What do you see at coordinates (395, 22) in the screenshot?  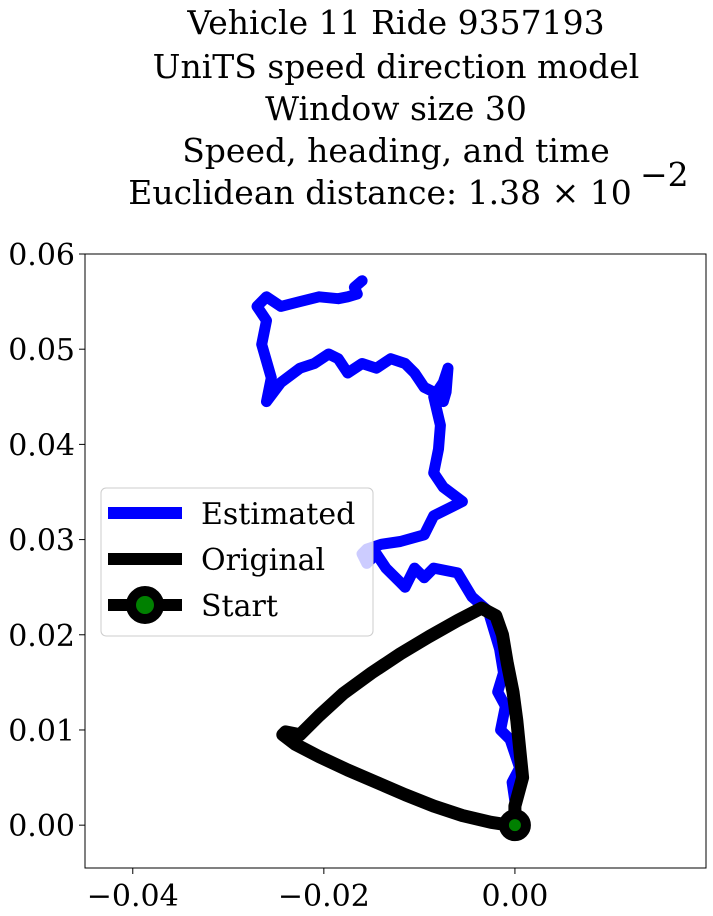 I see `title-line-1: Vehicle 11 Ride 9357193` at bounding box center [395, 22].